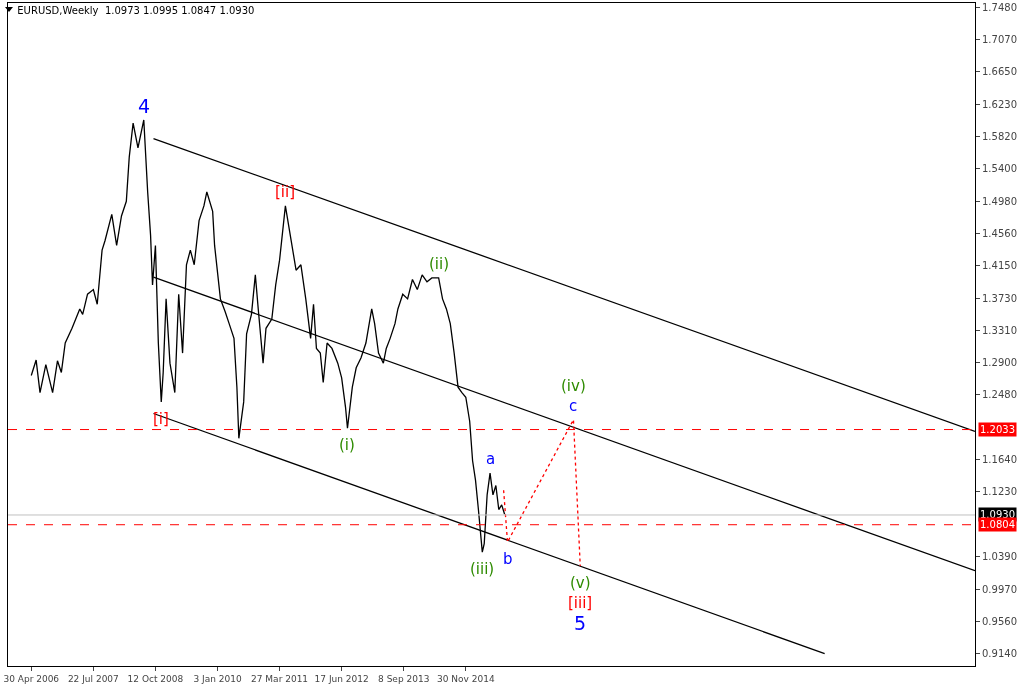 Image resolution: width=1018 pixels, height=688 pixels. What do you see at coordinates (482, 569) in the screenshot?
I see `annotation: (iii)` at bounding box center [482, 569].